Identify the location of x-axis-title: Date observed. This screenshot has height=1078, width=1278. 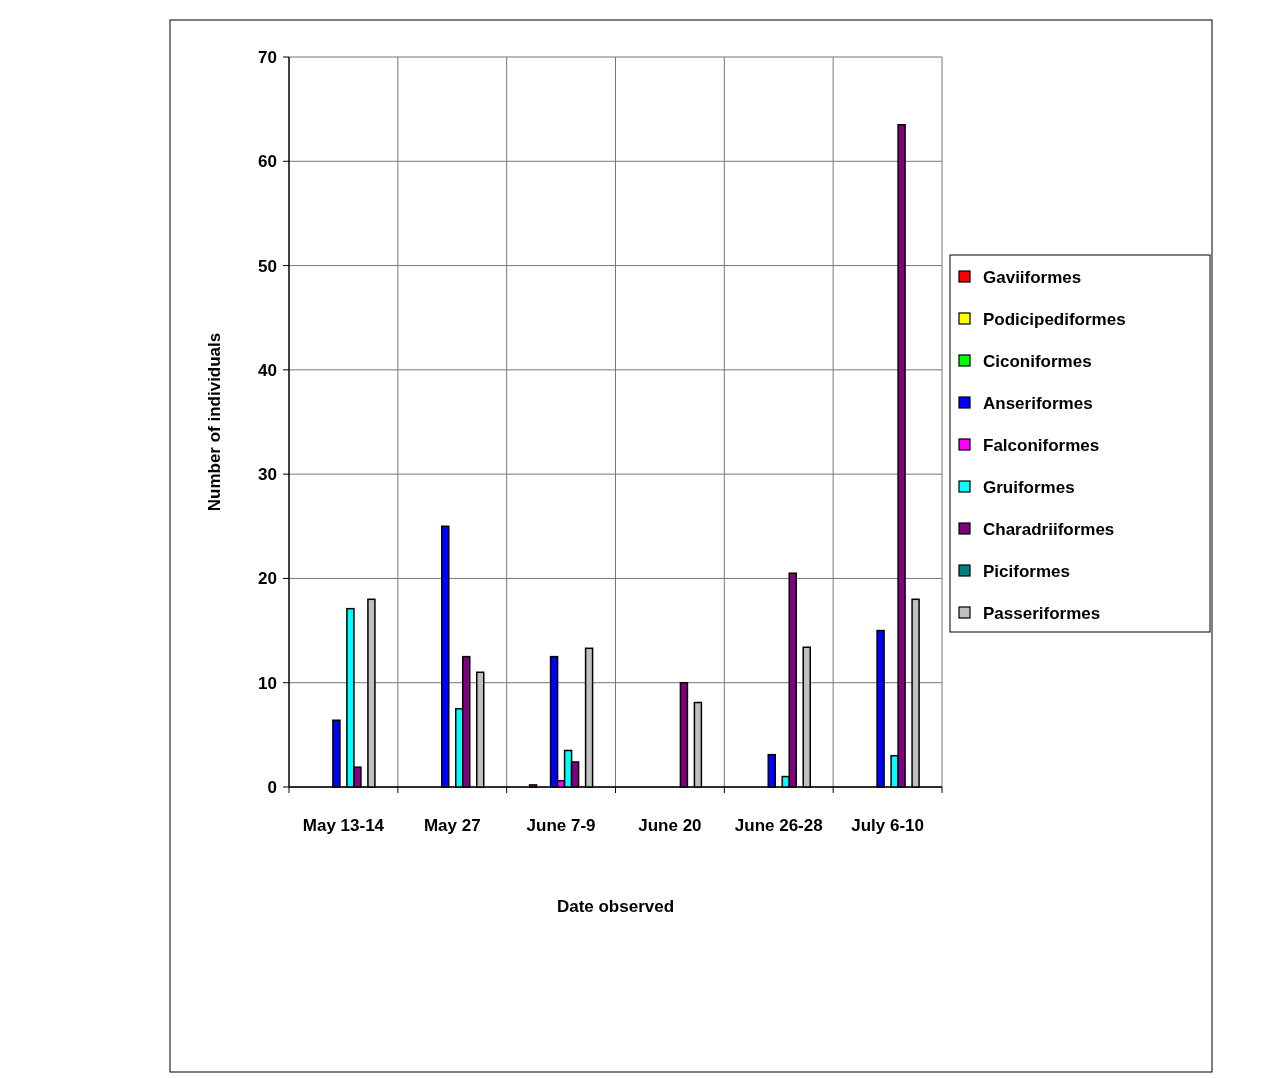
(615, 906).